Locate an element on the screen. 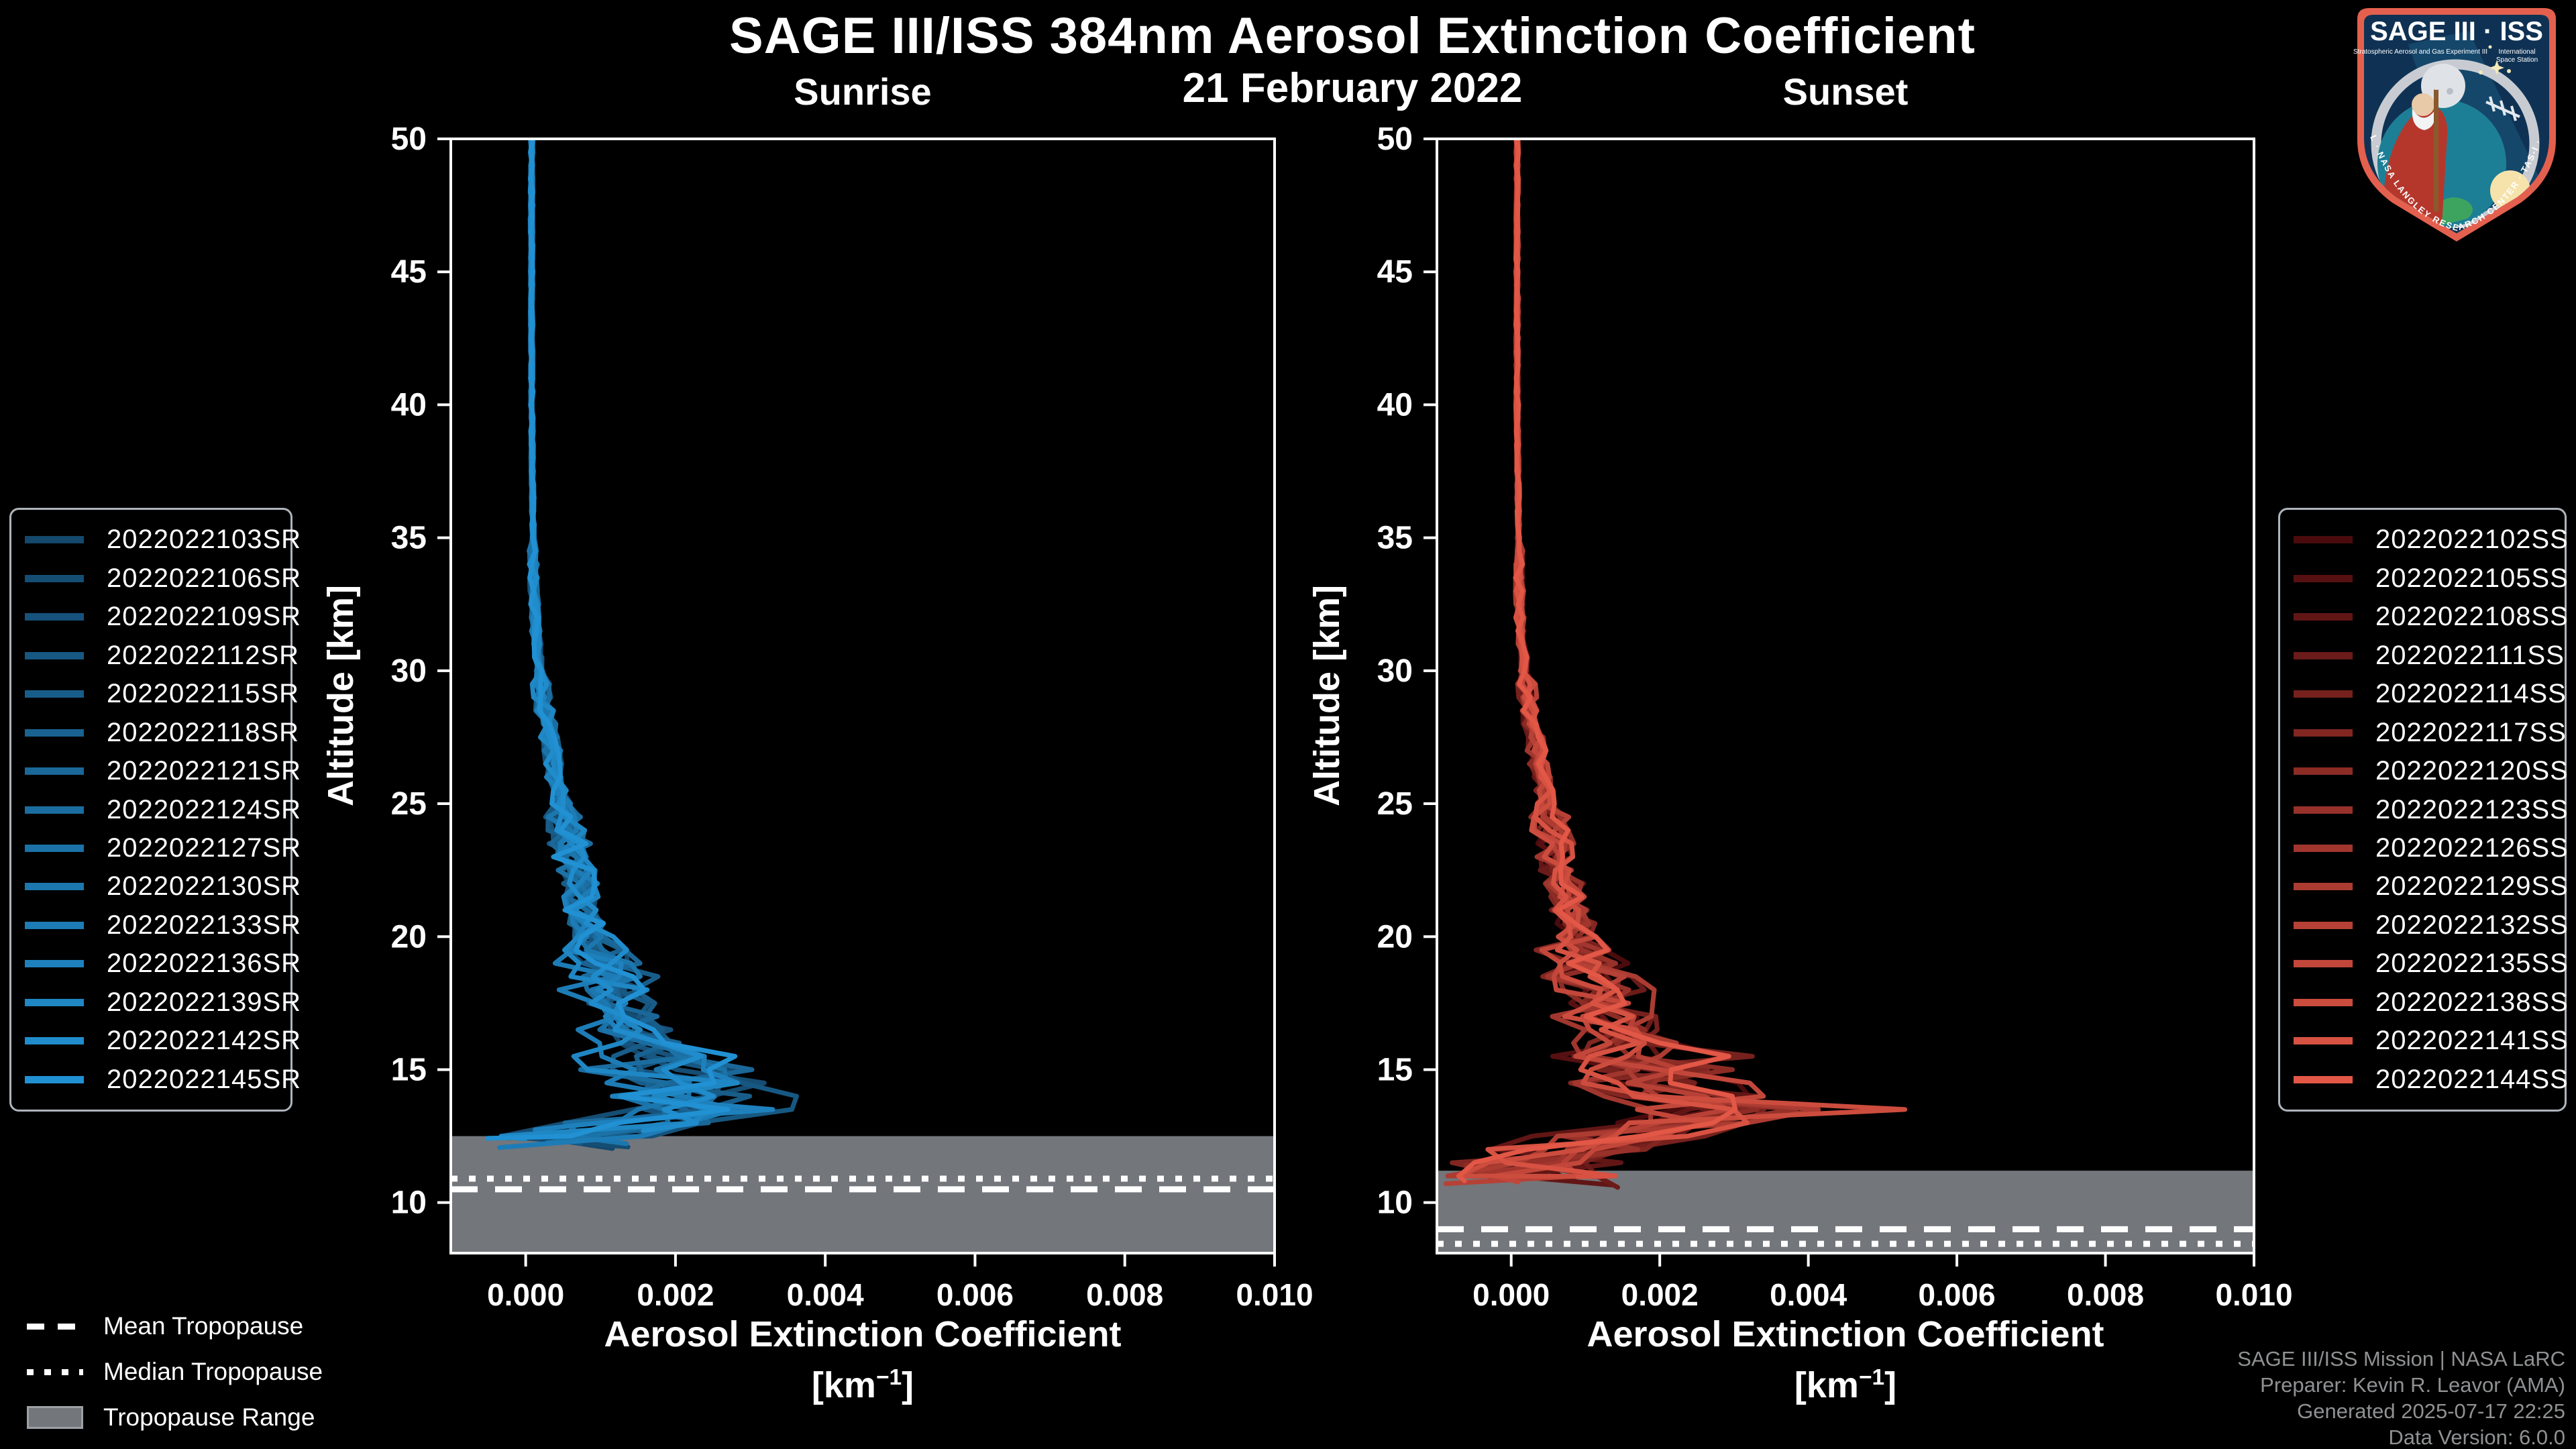 The image size is (2576, 1449). legend-item: 2022022124SR is located at coordinates (156, 810).